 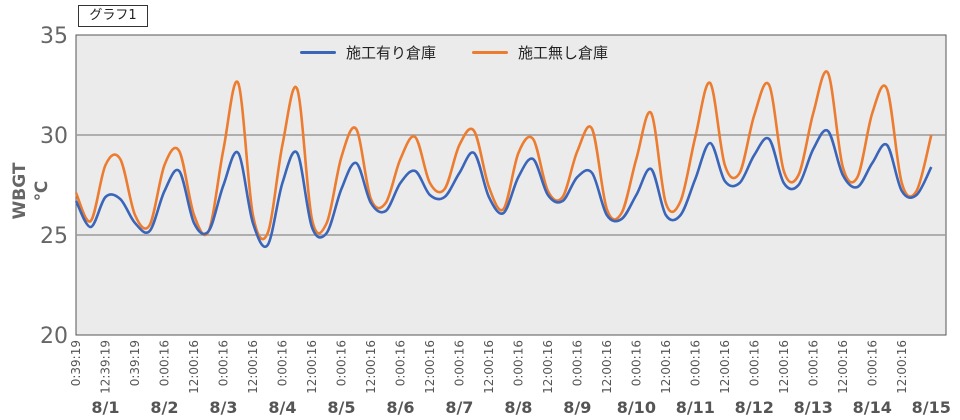 What do you see at coordinates (454, 52) in the screenshot?
I see `legend: 施工有り倉庫 施工無し倉庫` at bounding box center [454, 52].